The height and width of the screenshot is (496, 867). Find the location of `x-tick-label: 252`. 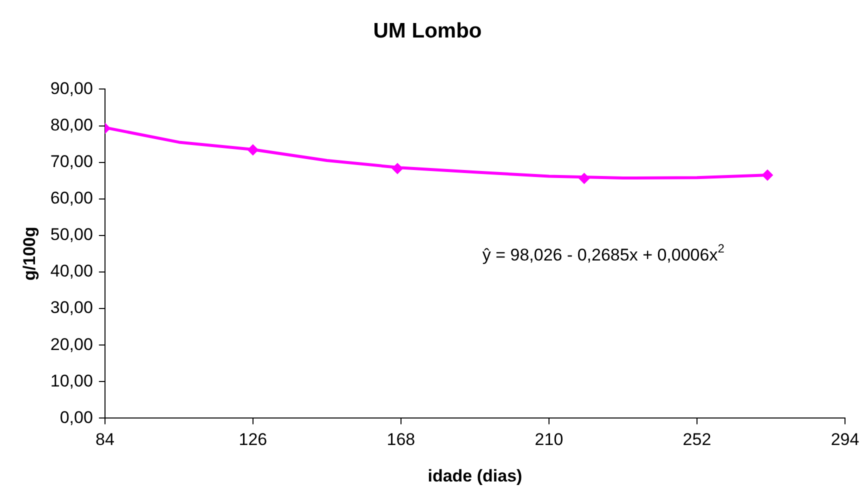

x-tick-label: 252 is located at coordinates (697, 440).